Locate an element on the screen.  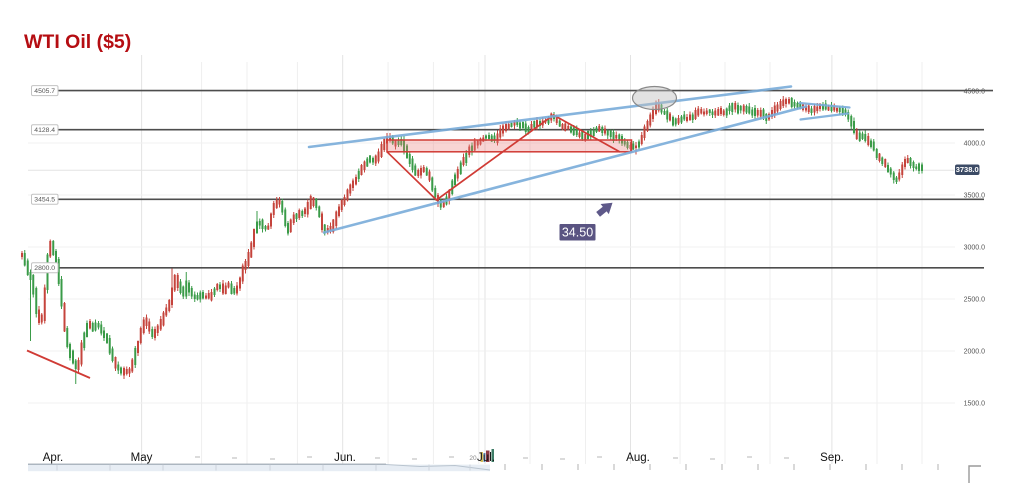
svg-text: 3500.0 is located at coordinates (975, 196).